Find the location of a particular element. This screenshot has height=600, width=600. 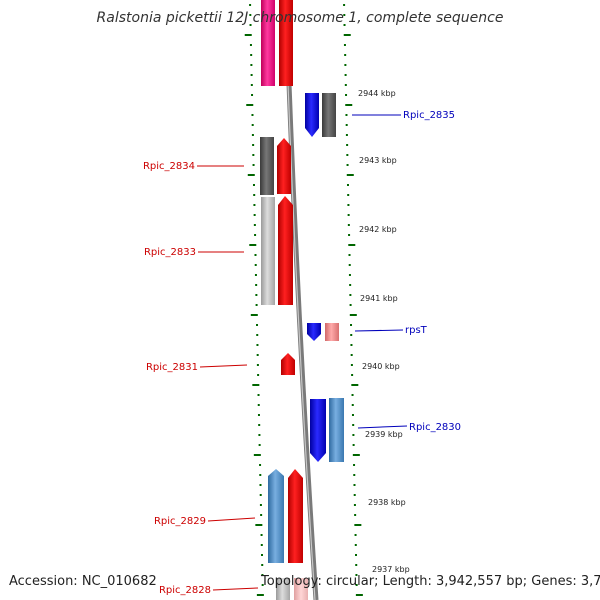

gene-label-rpic-2828: Rpic_2828 is located at coordinates (185, 590).